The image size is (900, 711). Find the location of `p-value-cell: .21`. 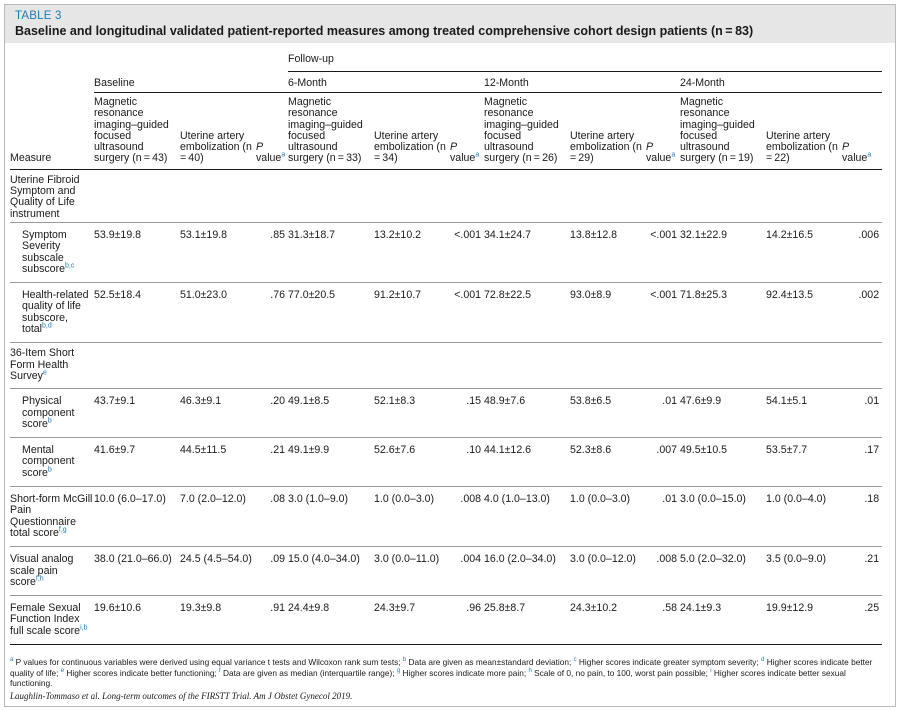

p-value-cell: .21 is located at coordinates (862, 571).